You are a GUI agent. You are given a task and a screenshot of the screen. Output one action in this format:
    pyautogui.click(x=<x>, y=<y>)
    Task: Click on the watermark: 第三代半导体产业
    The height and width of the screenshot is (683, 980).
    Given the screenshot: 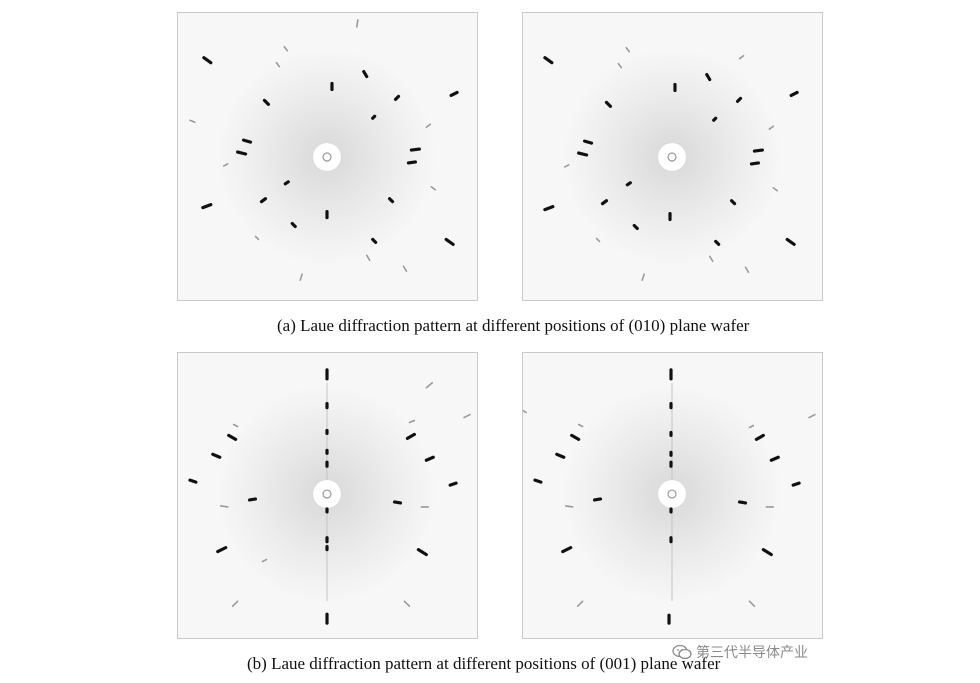 What is the action you would take?
    pyautogui.click(x=740, y=652)
    